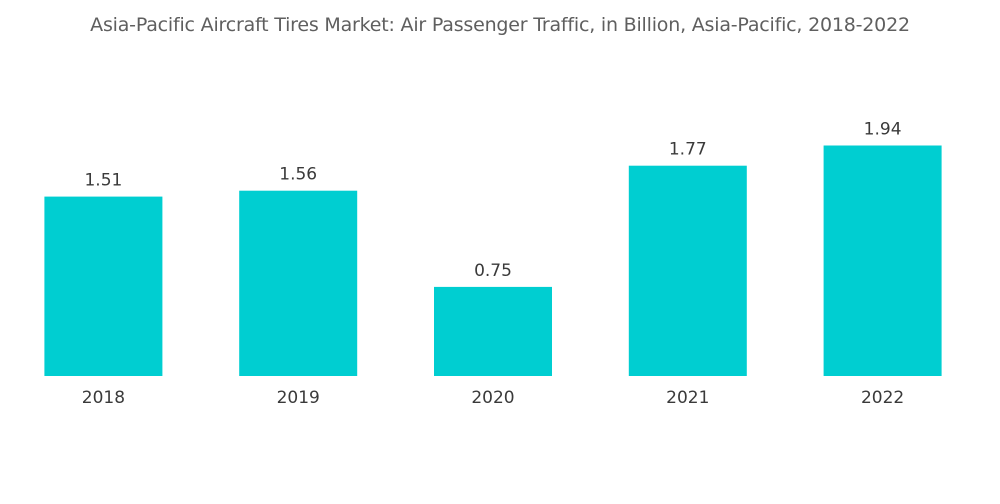  I want to click on x-tick-label-2018: 2018, so click(103, 398).